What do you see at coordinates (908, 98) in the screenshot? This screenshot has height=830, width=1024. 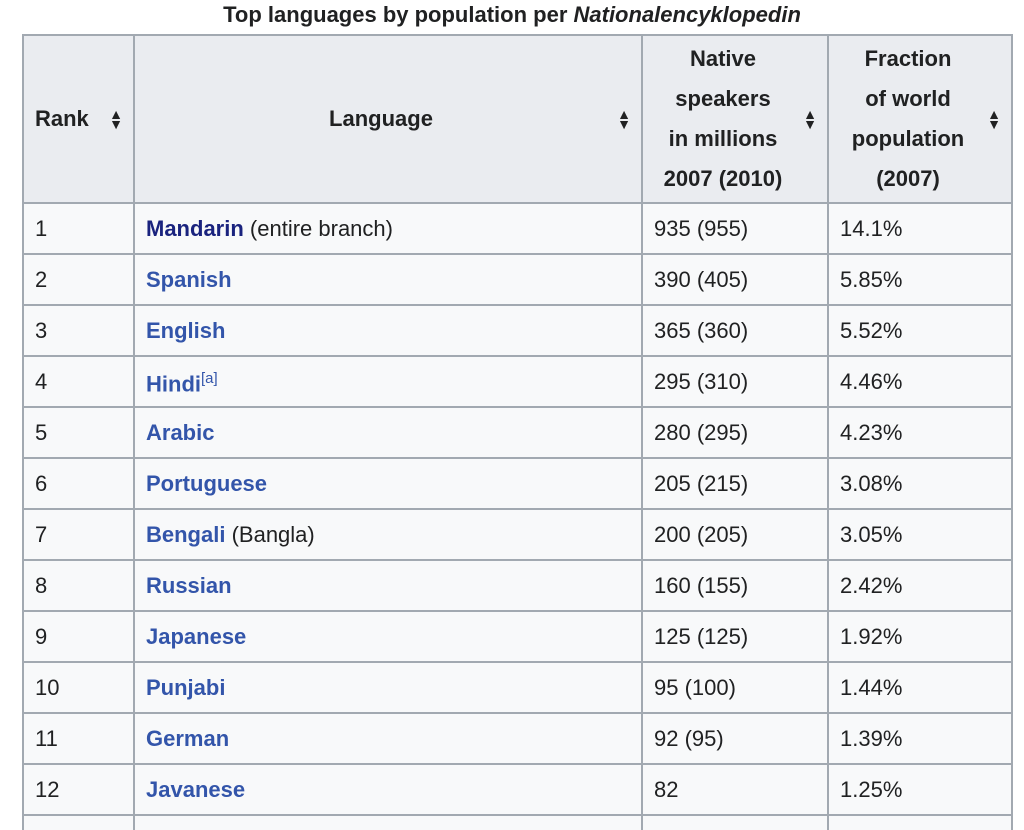 I see `fraction-header-line: of world` at bounding box center [908, 98].